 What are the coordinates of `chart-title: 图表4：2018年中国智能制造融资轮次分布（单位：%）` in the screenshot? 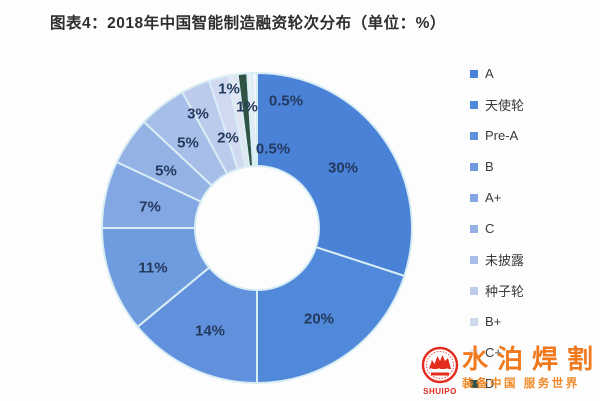 It's located at (248, 23).